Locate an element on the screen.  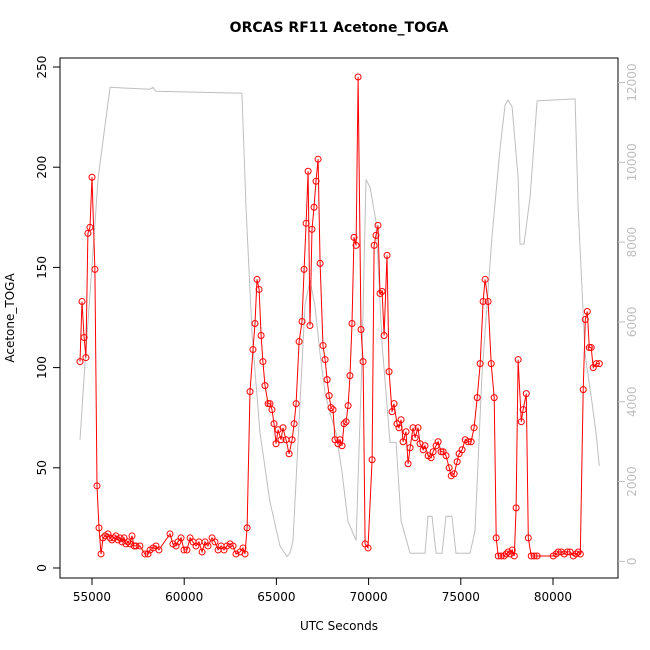
x-tick-label: 55000 is located at coordinates (92, 597).